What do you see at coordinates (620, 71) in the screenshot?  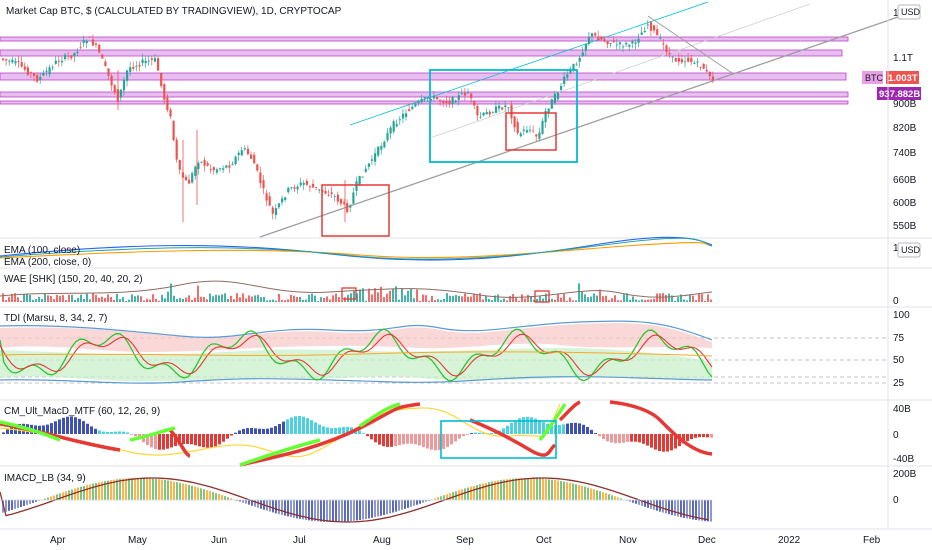 I see `trend-line` at bounding box center [620, 71].